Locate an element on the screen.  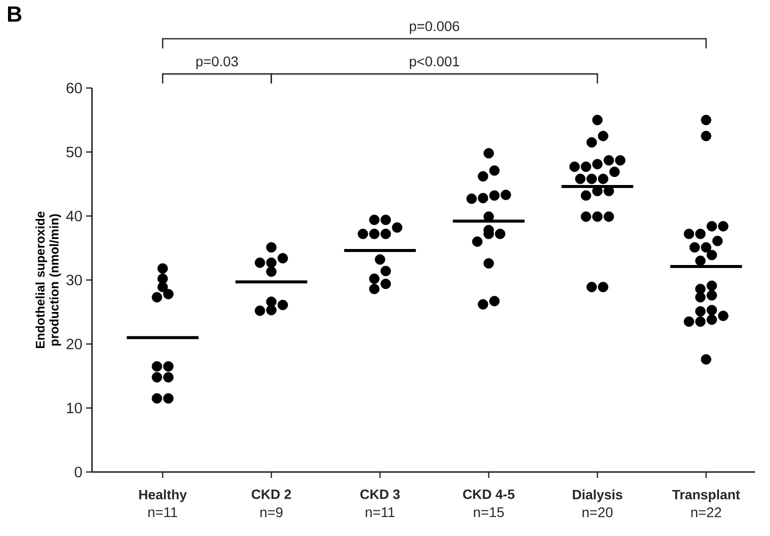
text: n=9 is located at coordinates (271, 512).